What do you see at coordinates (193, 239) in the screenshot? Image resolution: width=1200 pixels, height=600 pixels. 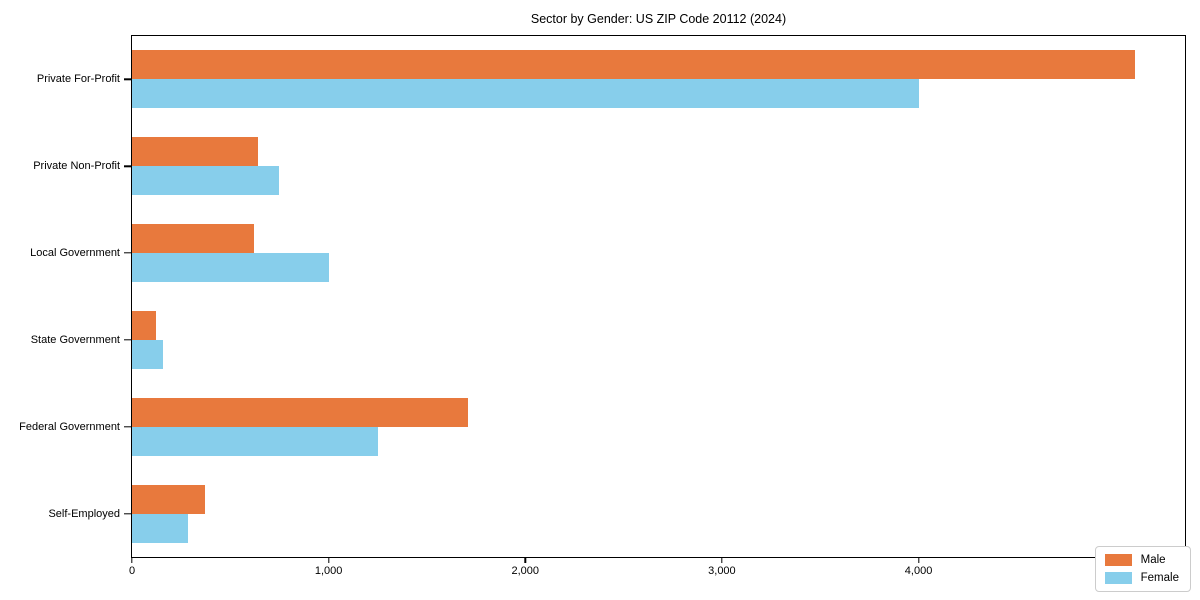 I see `bar-male-local-government` at bounding box center [193, 239].